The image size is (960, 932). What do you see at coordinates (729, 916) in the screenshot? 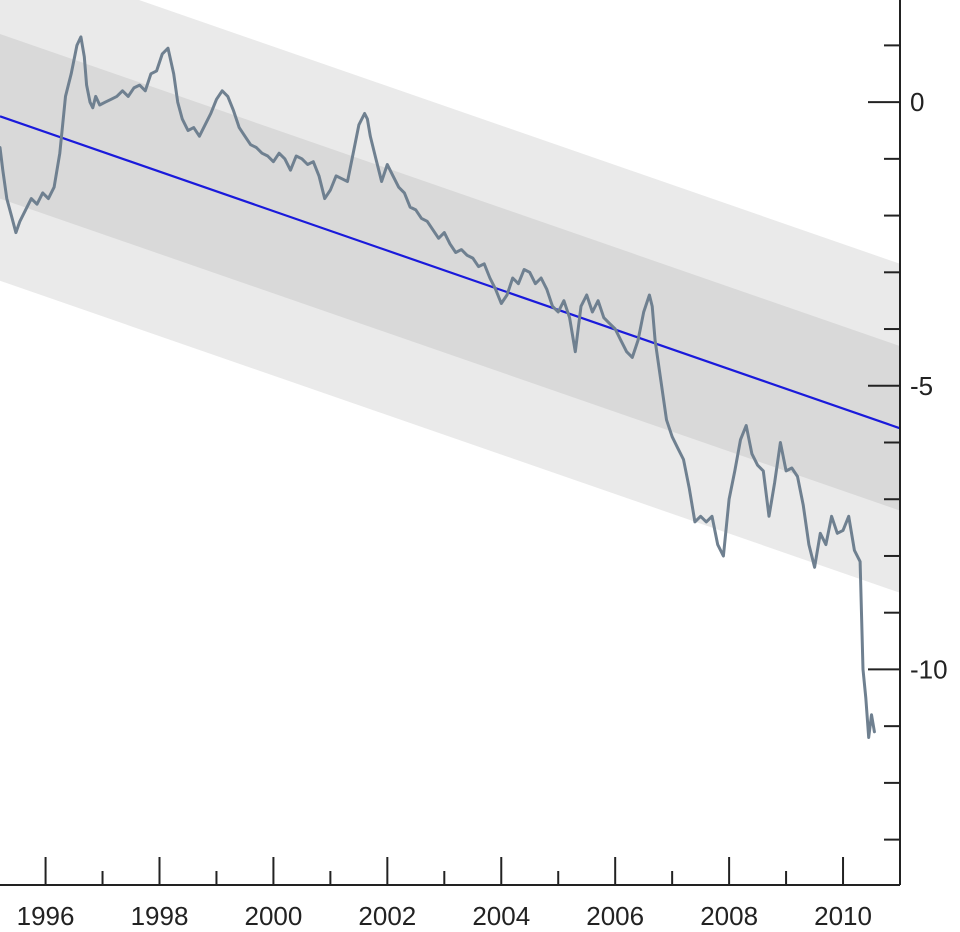
I see `x-tick-label: 2008` at bounding box center [729, 916].